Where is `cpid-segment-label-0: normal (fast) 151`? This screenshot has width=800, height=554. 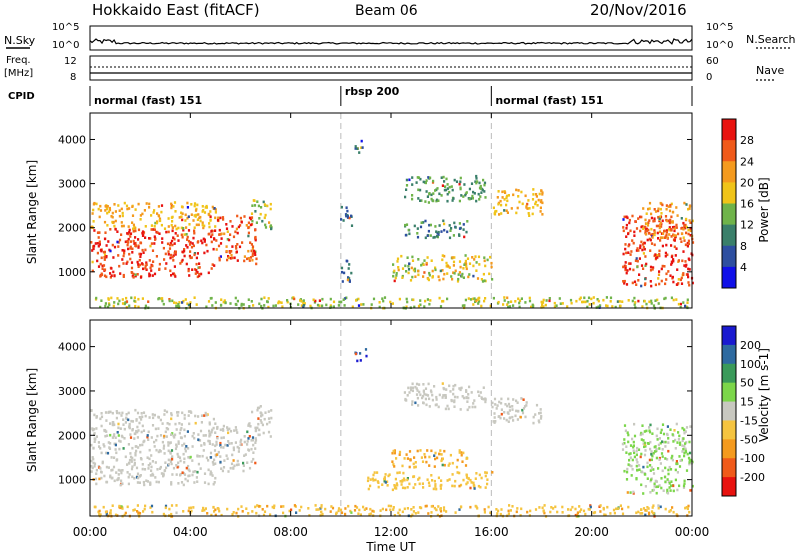 cpid-segment-label-0: normal (fast) 151 is located at coordinates (148, 100).